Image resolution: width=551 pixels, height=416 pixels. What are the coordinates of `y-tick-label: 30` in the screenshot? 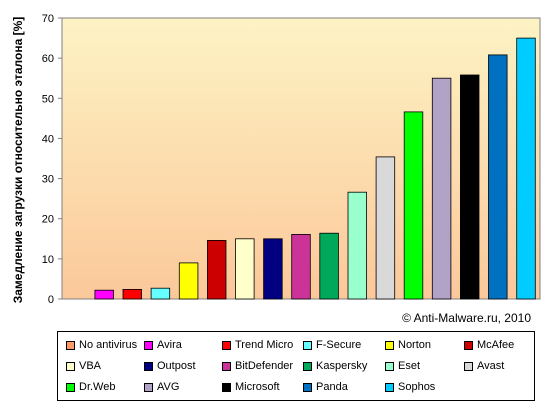 It's located at (48, 180).